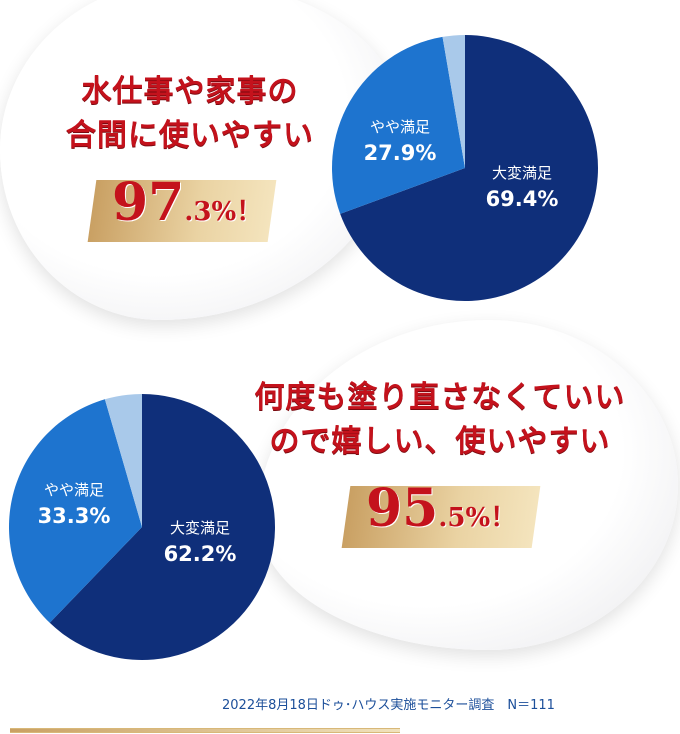 This screenshot has width=680, height=734. I want to click on total-small-1: .3%！, so click(223, 212).